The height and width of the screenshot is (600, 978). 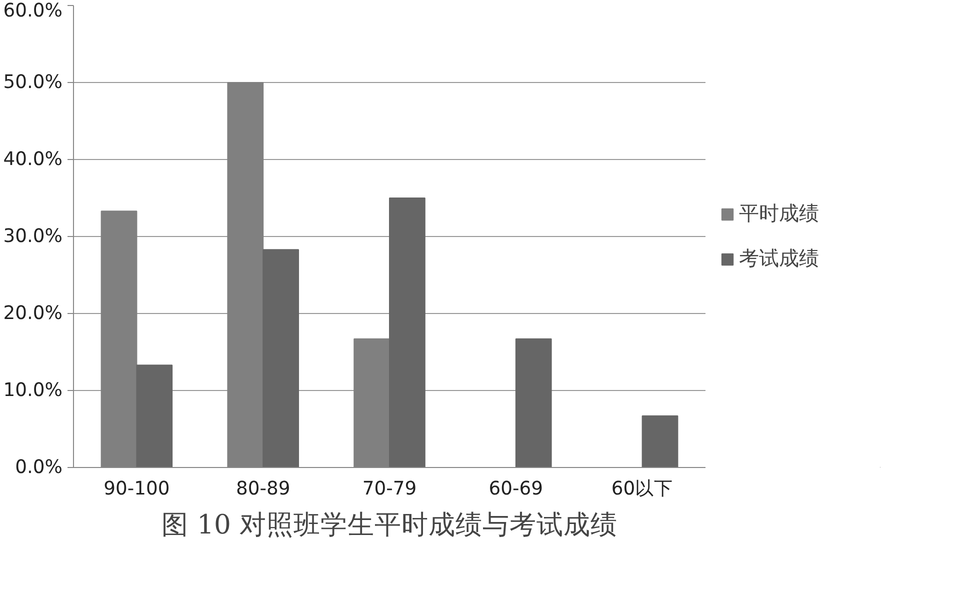 What do you see at coordinates (33, 82) in the screenshot?
I see `y-tick-label: 50.0%` at bounding box center [33, 82].